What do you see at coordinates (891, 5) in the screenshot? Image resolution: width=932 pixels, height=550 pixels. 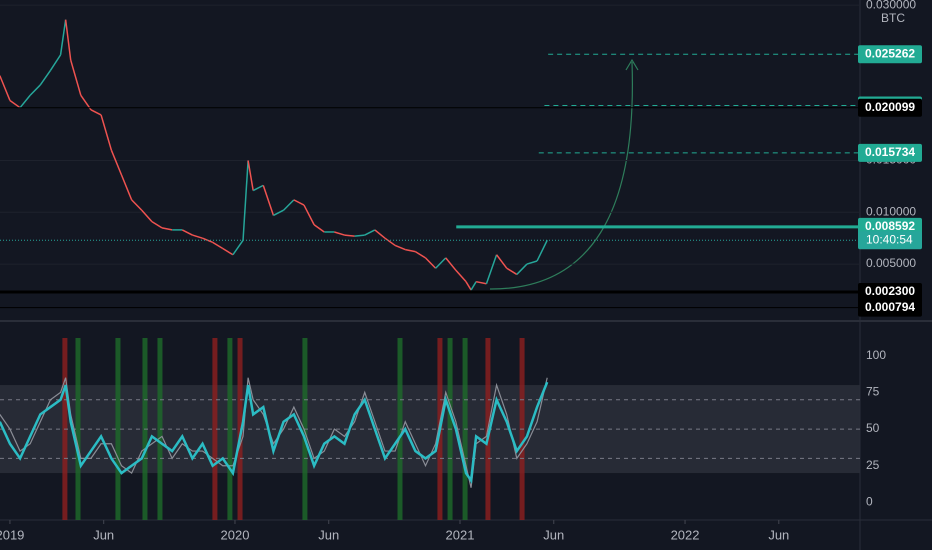 I see `y-tick-label: 0.030000` at bounding box center [891, 5].